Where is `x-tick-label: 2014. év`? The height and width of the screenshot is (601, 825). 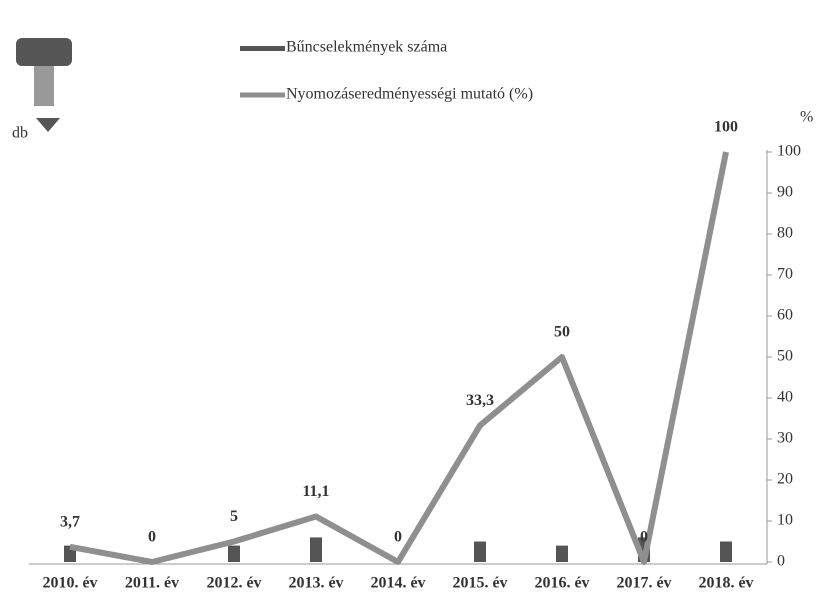 x-tick-label: 2014. év is located at coordinates (397, 583).